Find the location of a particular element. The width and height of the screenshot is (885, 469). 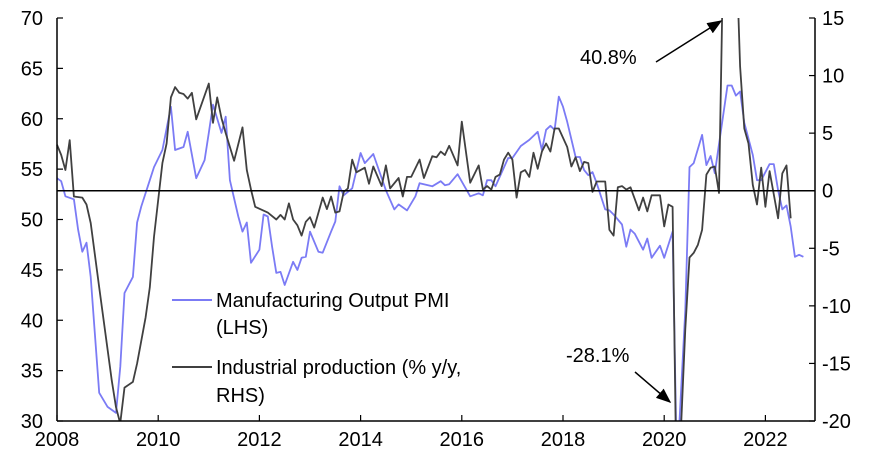

left-tick-label: 45 is located at coordinates (32, 271).